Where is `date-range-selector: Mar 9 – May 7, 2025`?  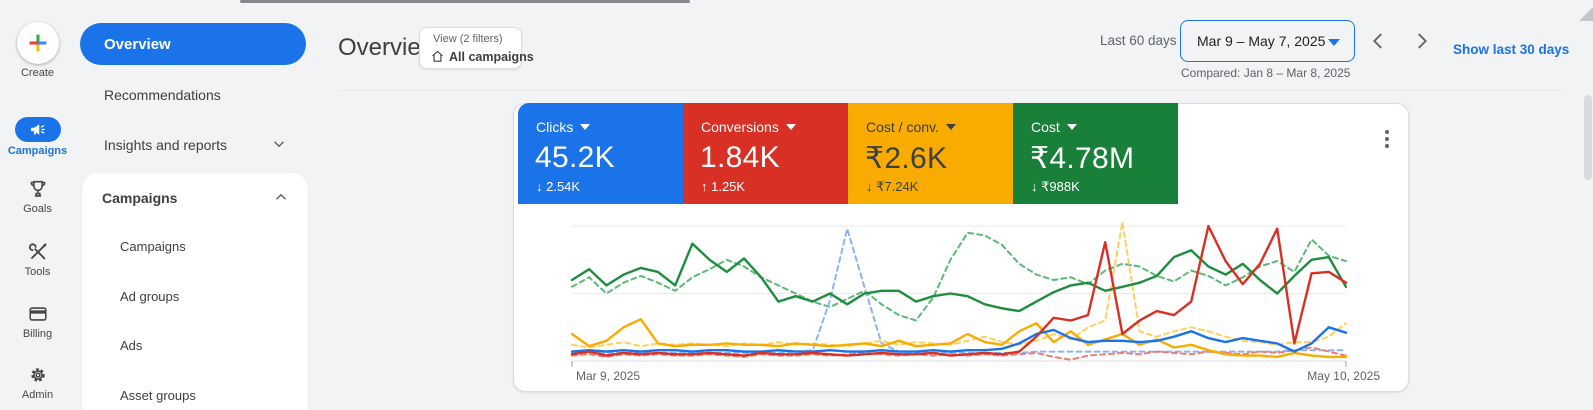
date-range-selector: Mar 9 – May 7, 2025 is located at coordinates (1267, 41).